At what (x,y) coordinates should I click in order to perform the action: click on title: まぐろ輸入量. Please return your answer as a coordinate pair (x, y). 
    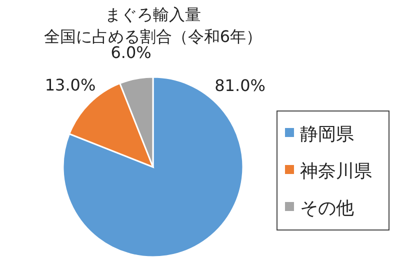
    Looking at the image, I should click on (153, 14).